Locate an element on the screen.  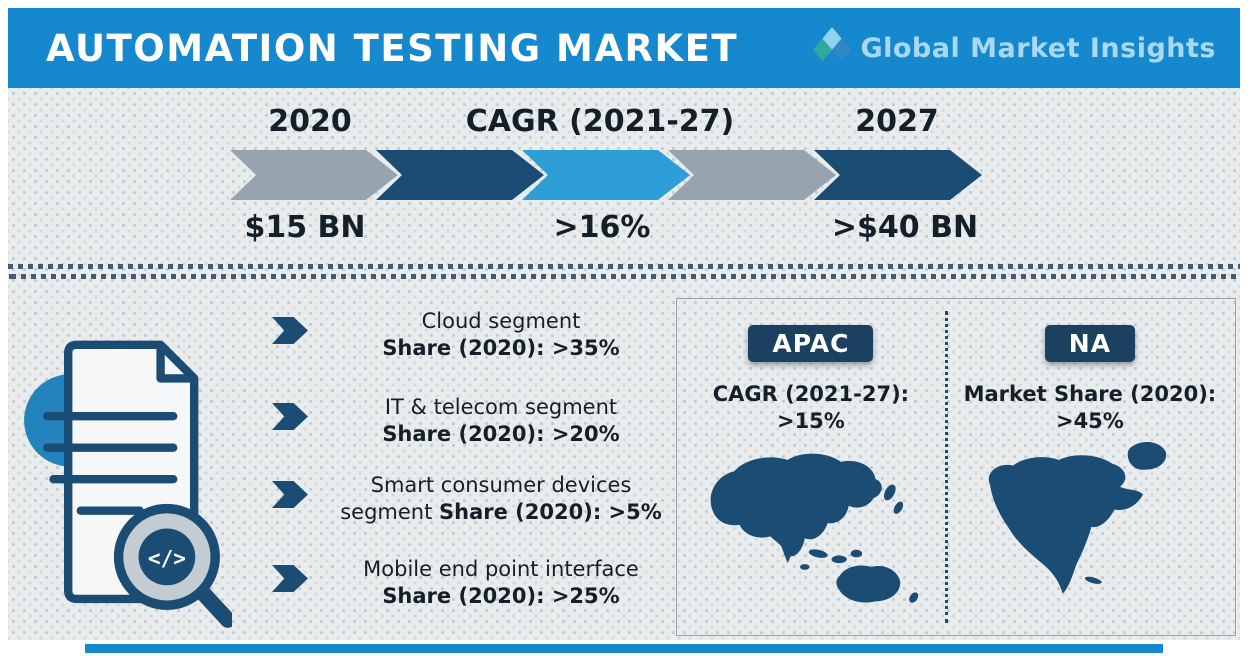
brand-logo: Global Market Insights is located at coordinates (1013, 48).